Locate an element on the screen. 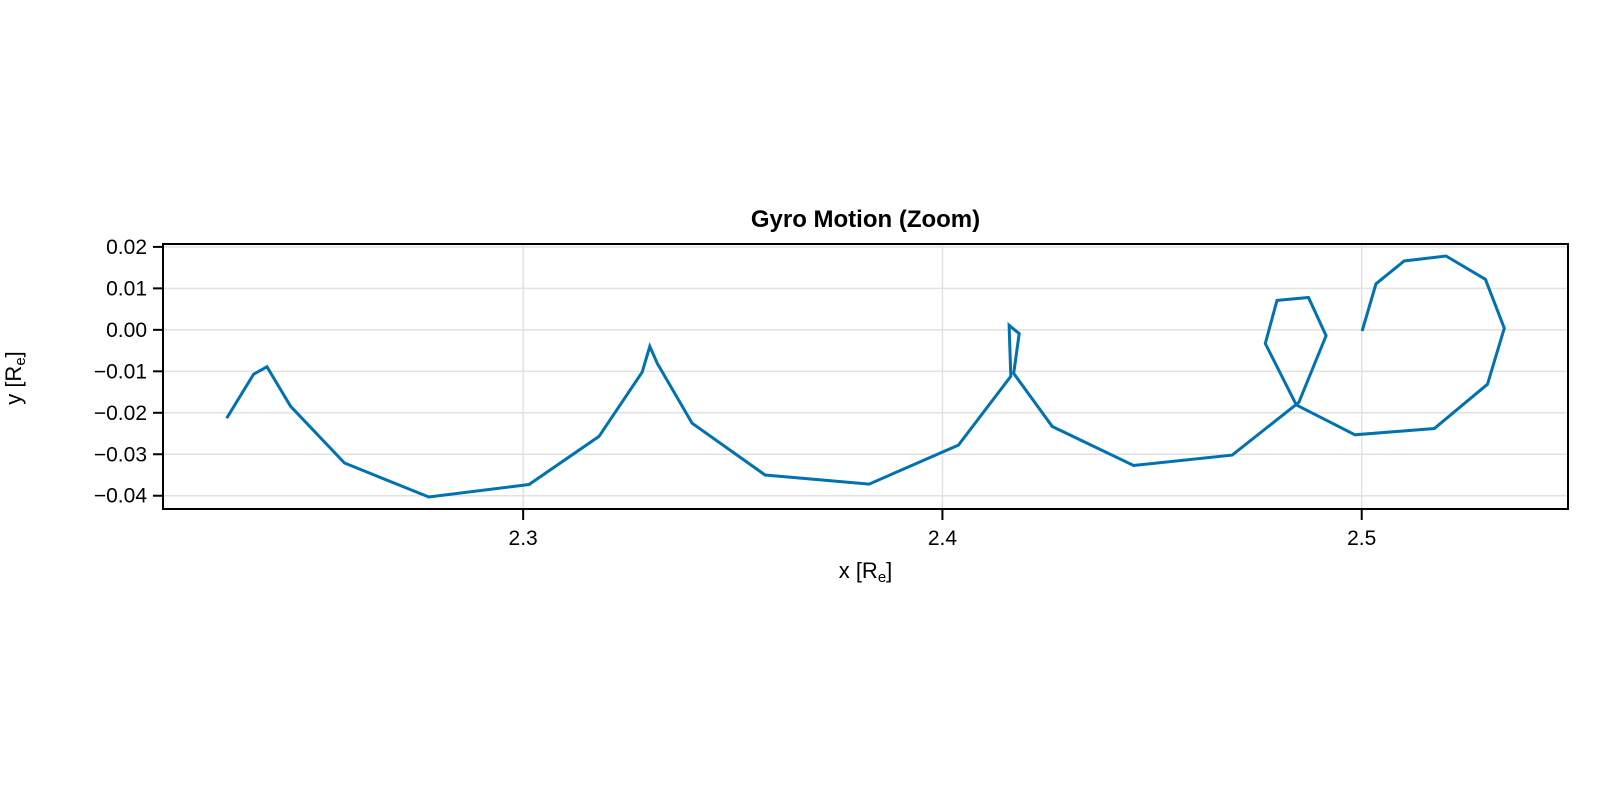  y-tick-label: −0.03 is located at coordinates (120, 454).